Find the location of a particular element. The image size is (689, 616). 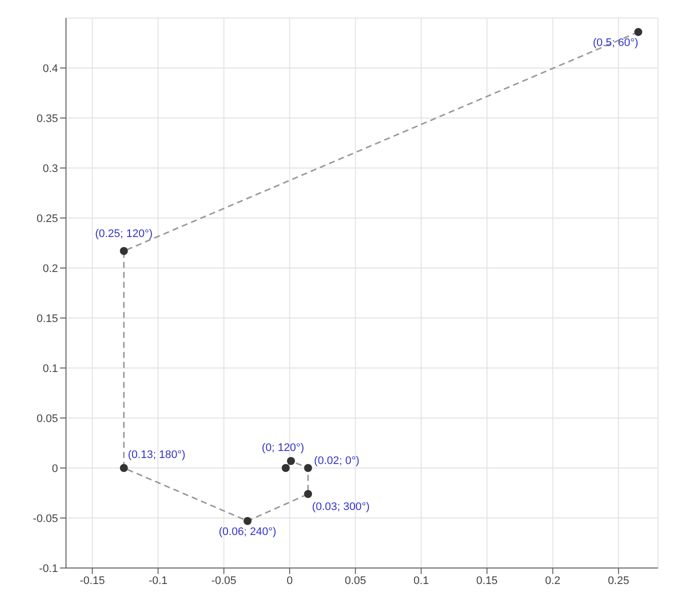

y-tick-label: 0.35 is located at coordinates (47, 118).